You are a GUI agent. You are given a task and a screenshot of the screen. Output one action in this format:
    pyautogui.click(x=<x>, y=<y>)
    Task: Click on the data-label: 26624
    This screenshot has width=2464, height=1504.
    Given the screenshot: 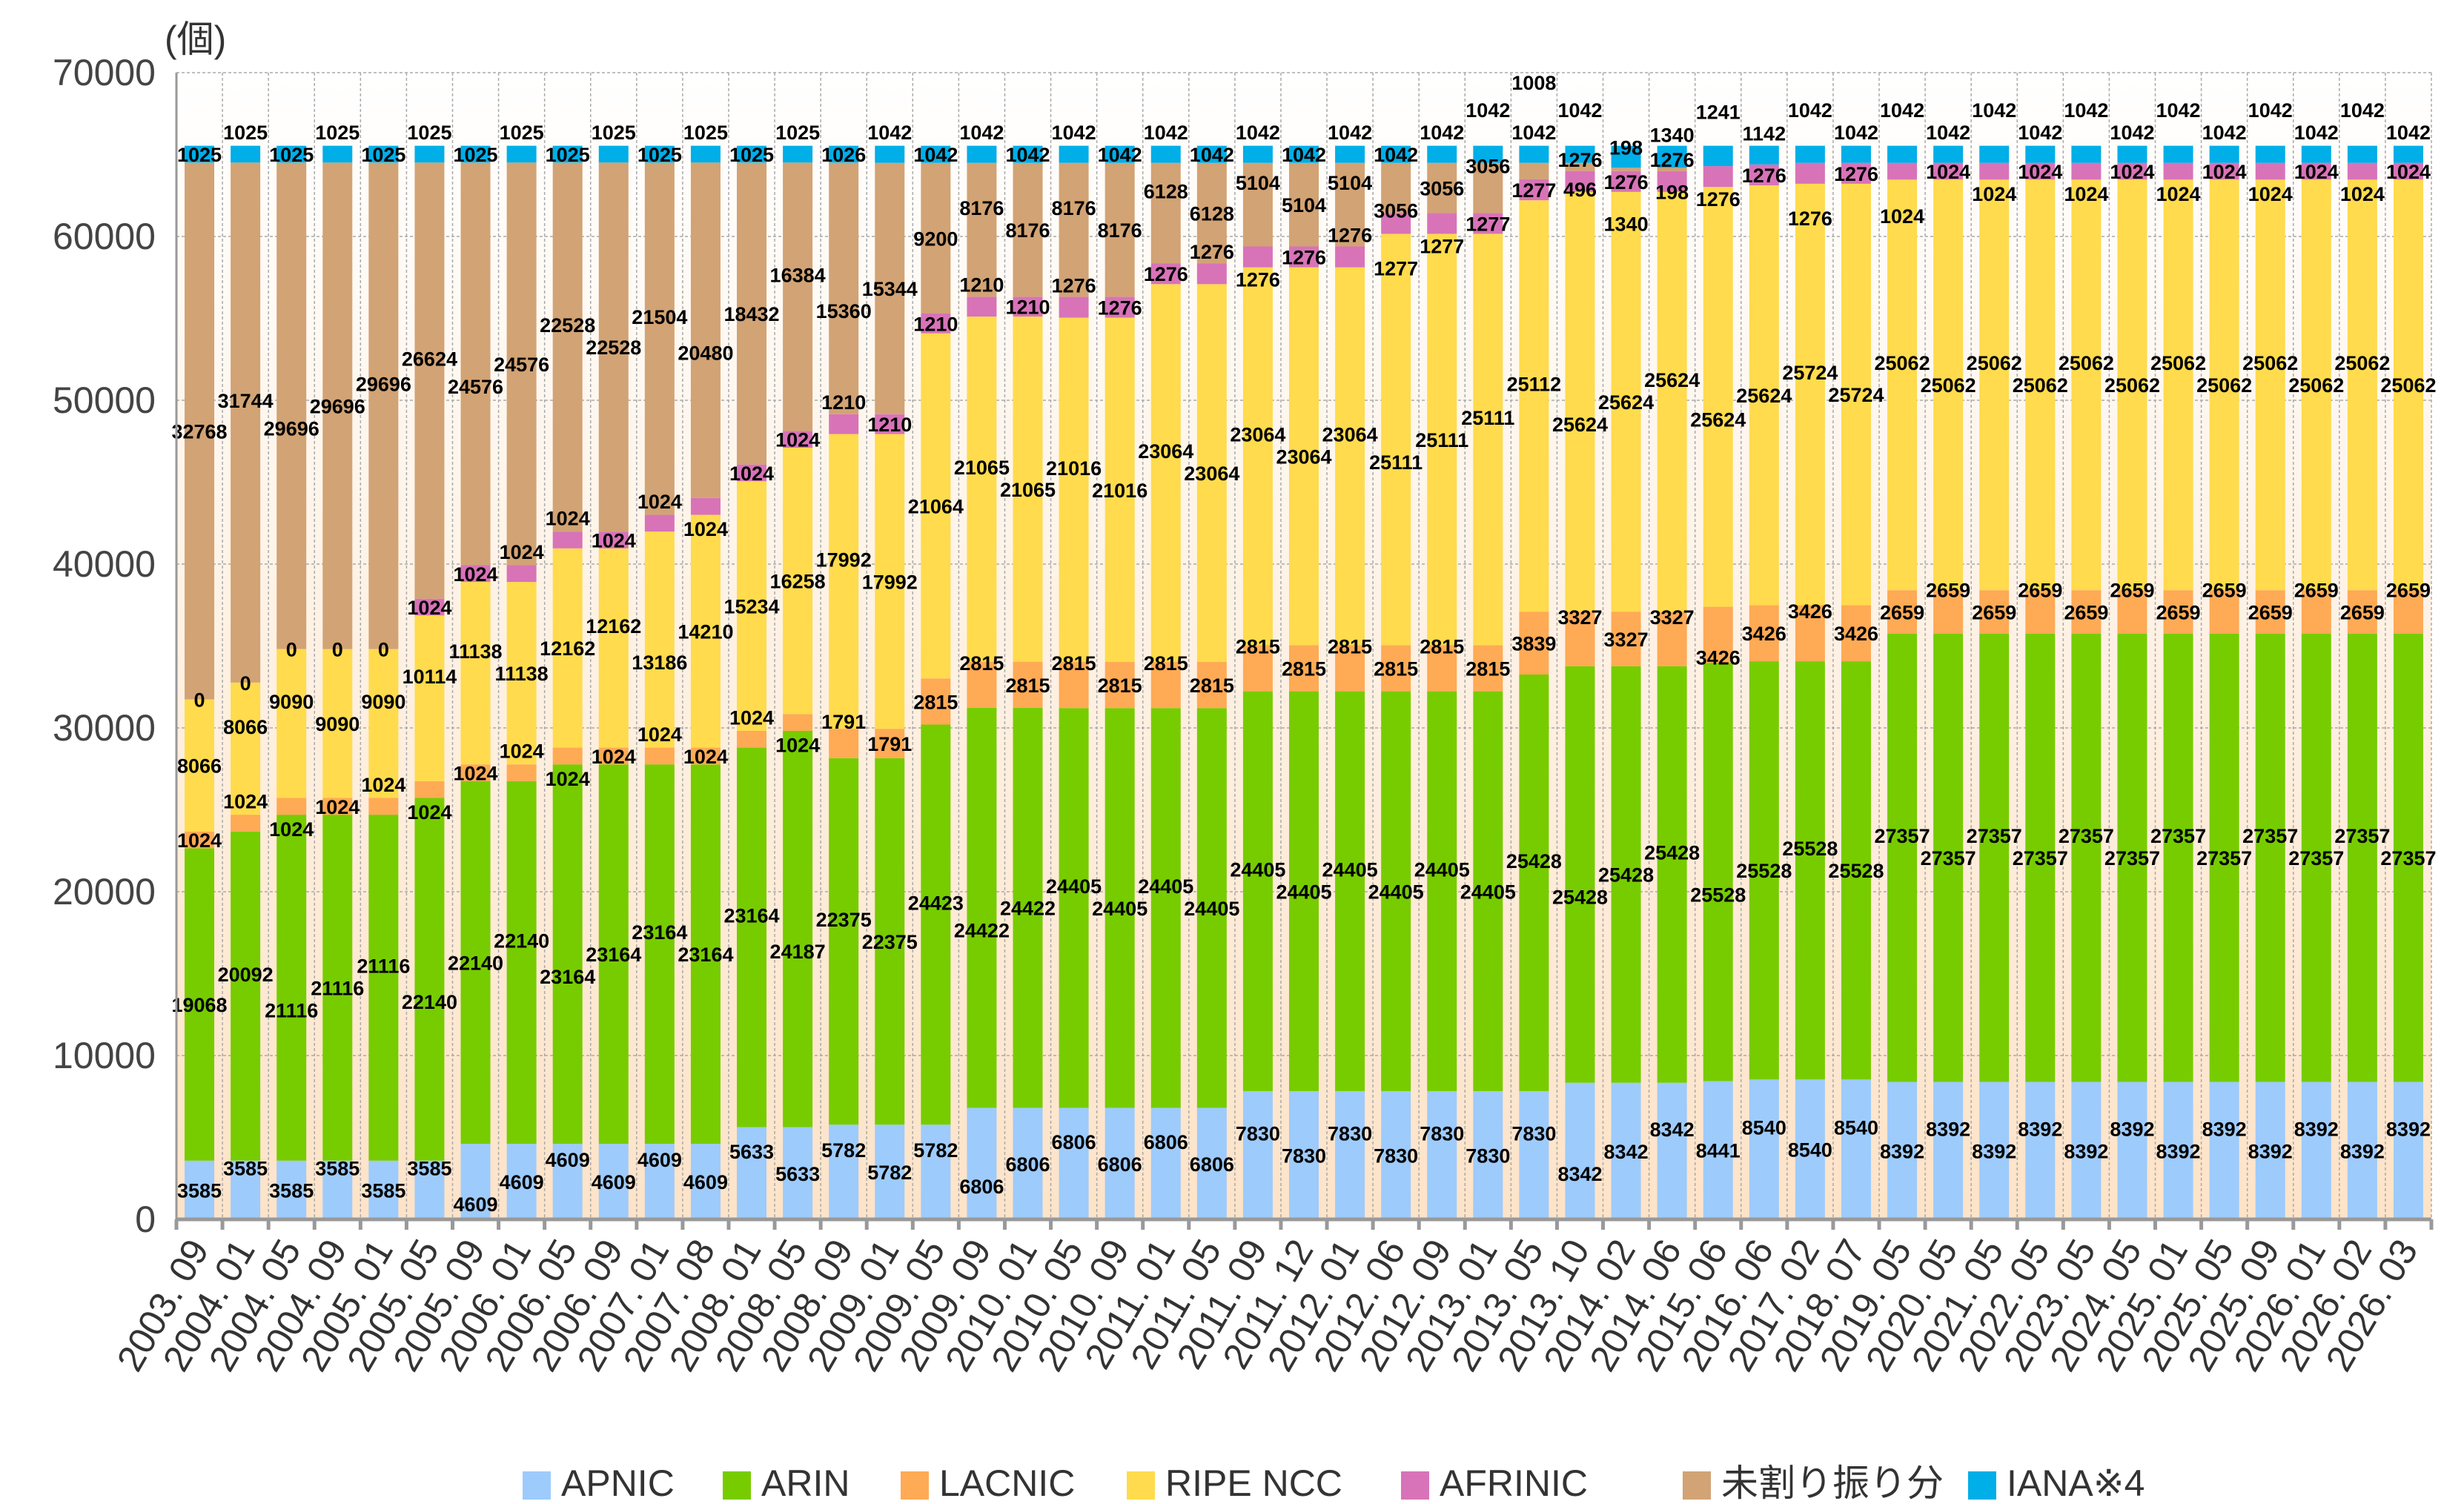 What is the action you would take?
    pyautogui.click(x=429, y=359)
    